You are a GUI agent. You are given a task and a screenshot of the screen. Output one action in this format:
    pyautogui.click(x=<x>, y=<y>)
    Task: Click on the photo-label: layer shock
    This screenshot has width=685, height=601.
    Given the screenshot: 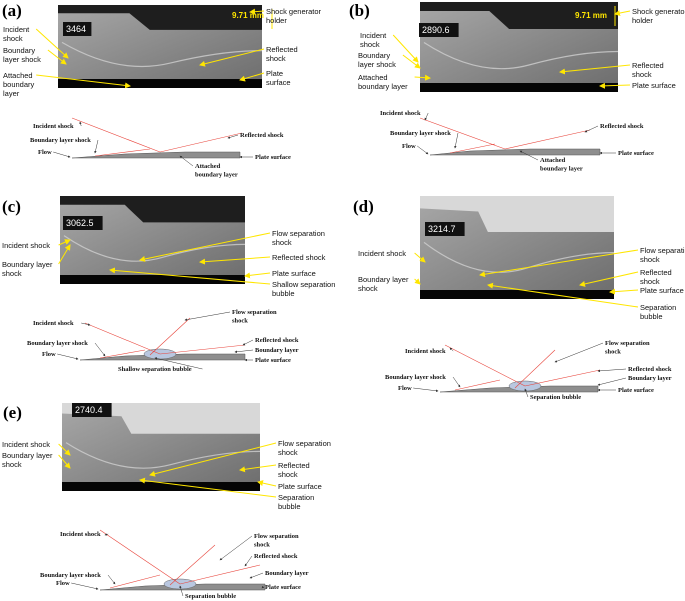 What is the action you would take?
    pyautogui.click(x=22, y=59)
    